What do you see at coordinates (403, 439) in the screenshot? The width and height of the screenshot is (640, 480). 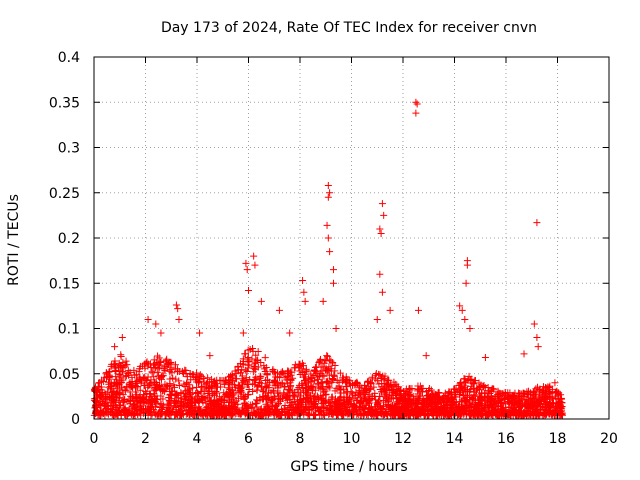 I see `x-tick-label: 12` at bounding box center [403, 439].